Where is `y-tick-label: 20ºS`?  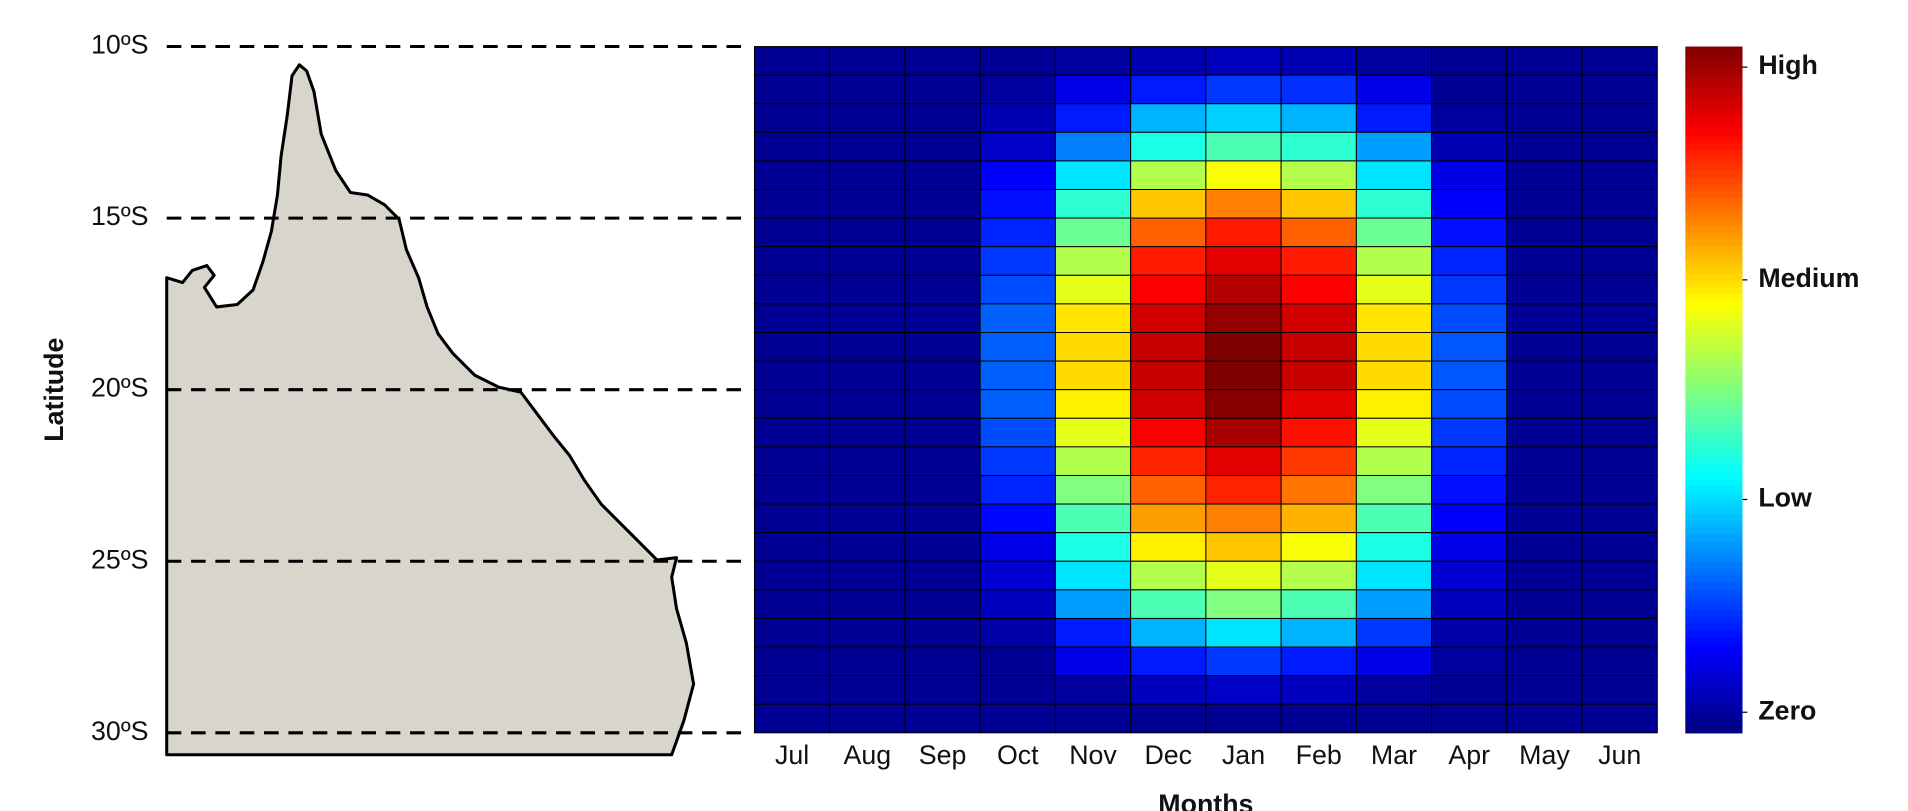 y-tick-label: 20ºS is located at coordinates (119, 388).